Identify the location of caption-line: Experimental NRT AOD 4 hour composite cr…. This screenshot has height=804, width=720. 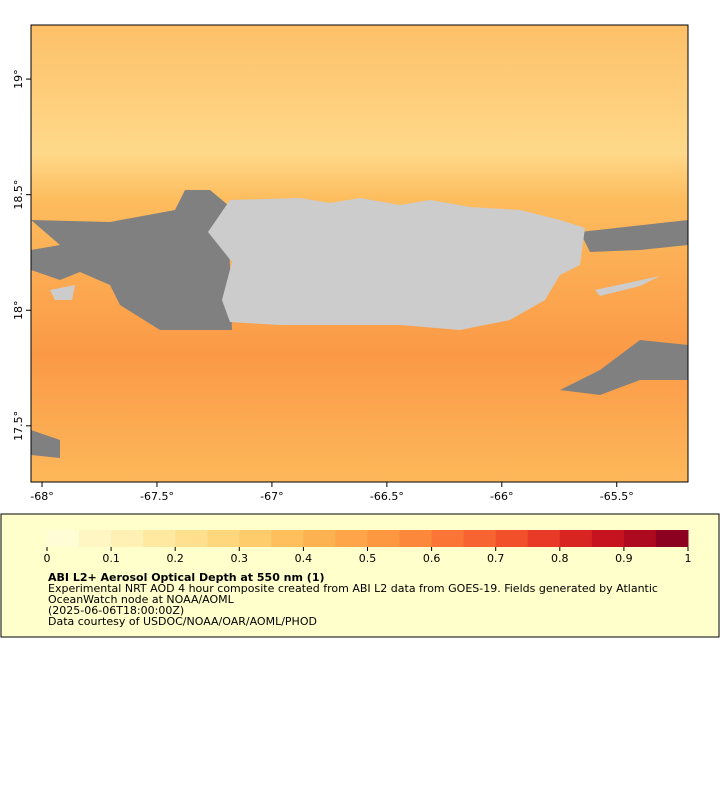
(353, 588).